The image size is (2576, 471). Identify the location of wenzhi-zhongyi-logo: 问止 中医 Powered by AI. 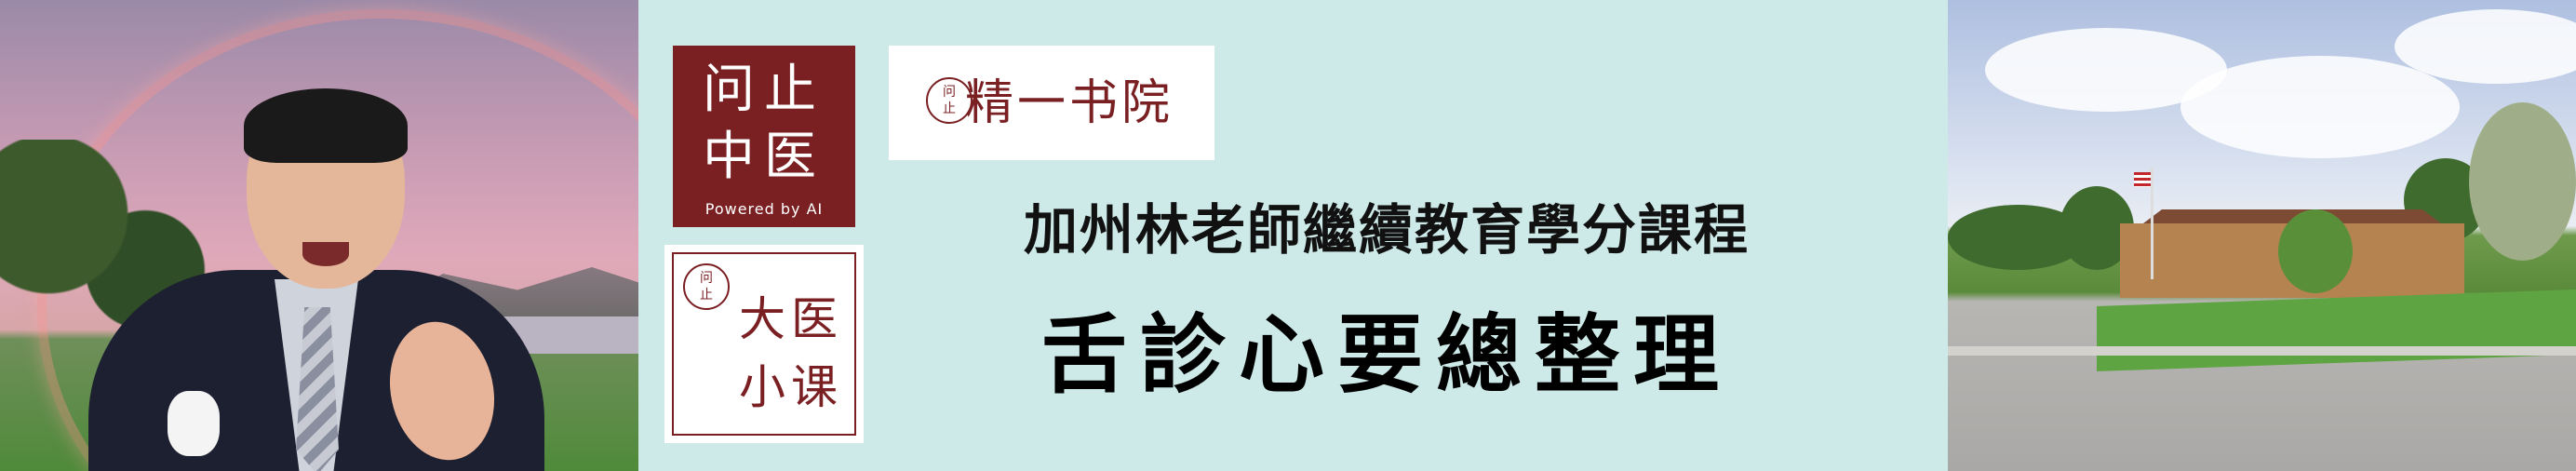
(764, 136).